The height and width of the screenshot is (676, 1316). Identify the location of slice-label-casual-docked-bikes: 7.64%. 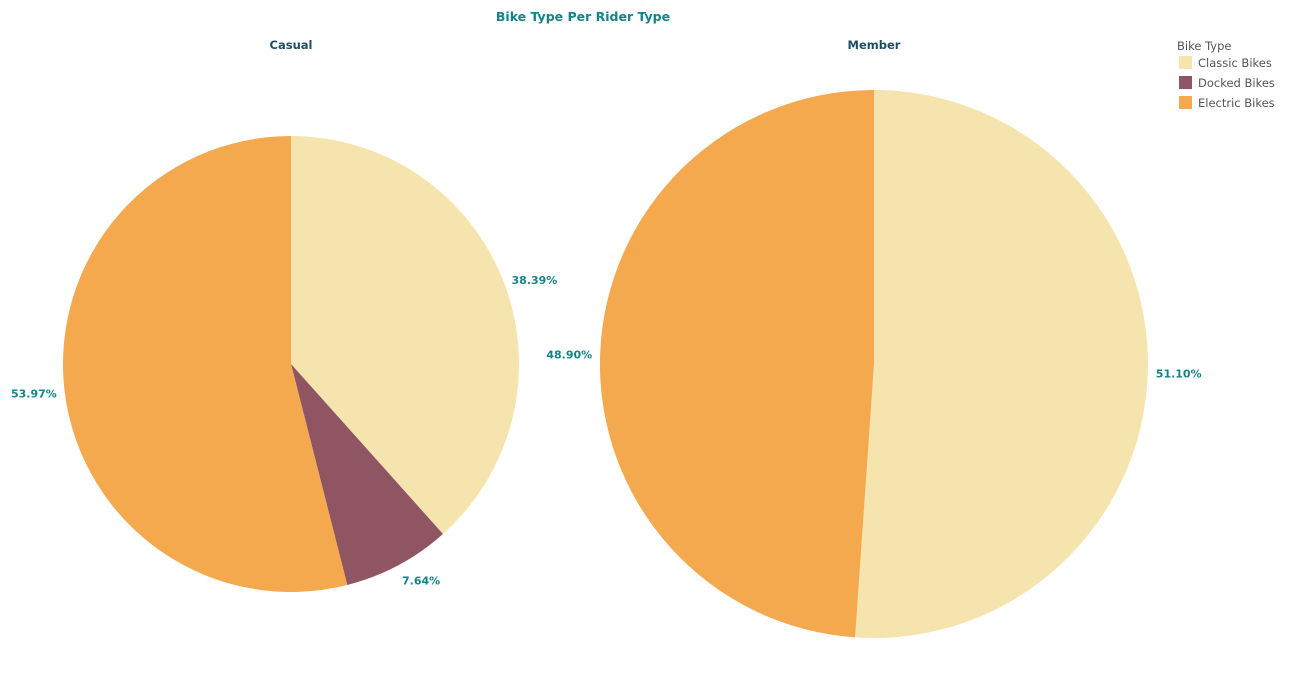
(421, 580).